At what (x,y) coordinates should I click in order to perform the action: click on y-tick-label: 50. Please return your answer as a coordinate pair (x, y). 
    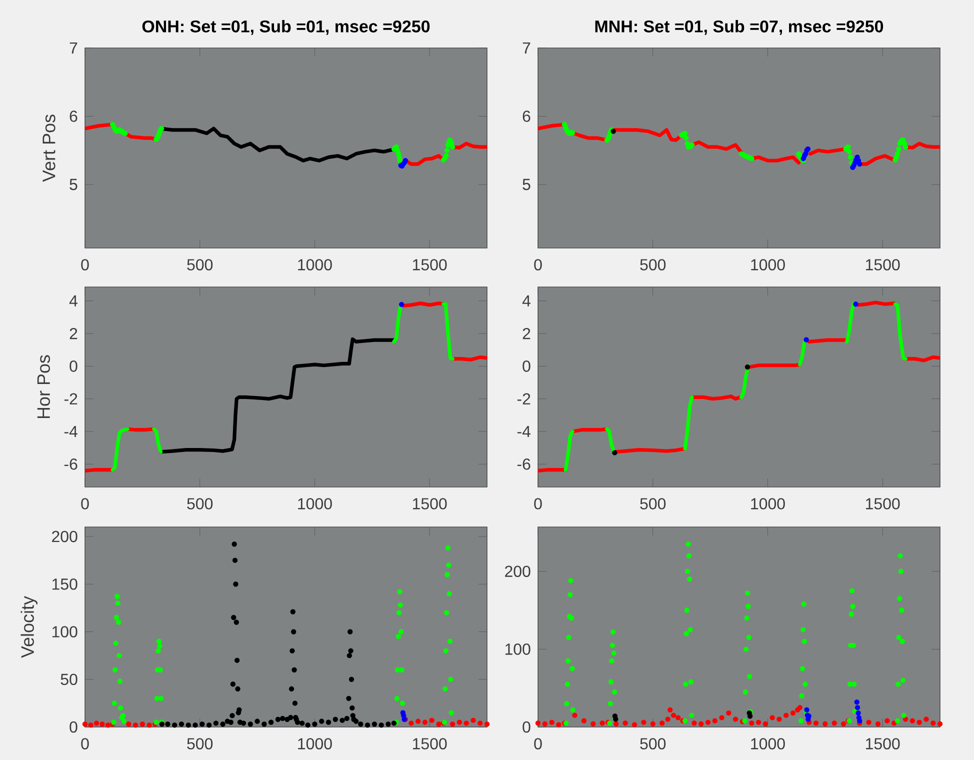
    Looking at the image, I should click on (69, 680).